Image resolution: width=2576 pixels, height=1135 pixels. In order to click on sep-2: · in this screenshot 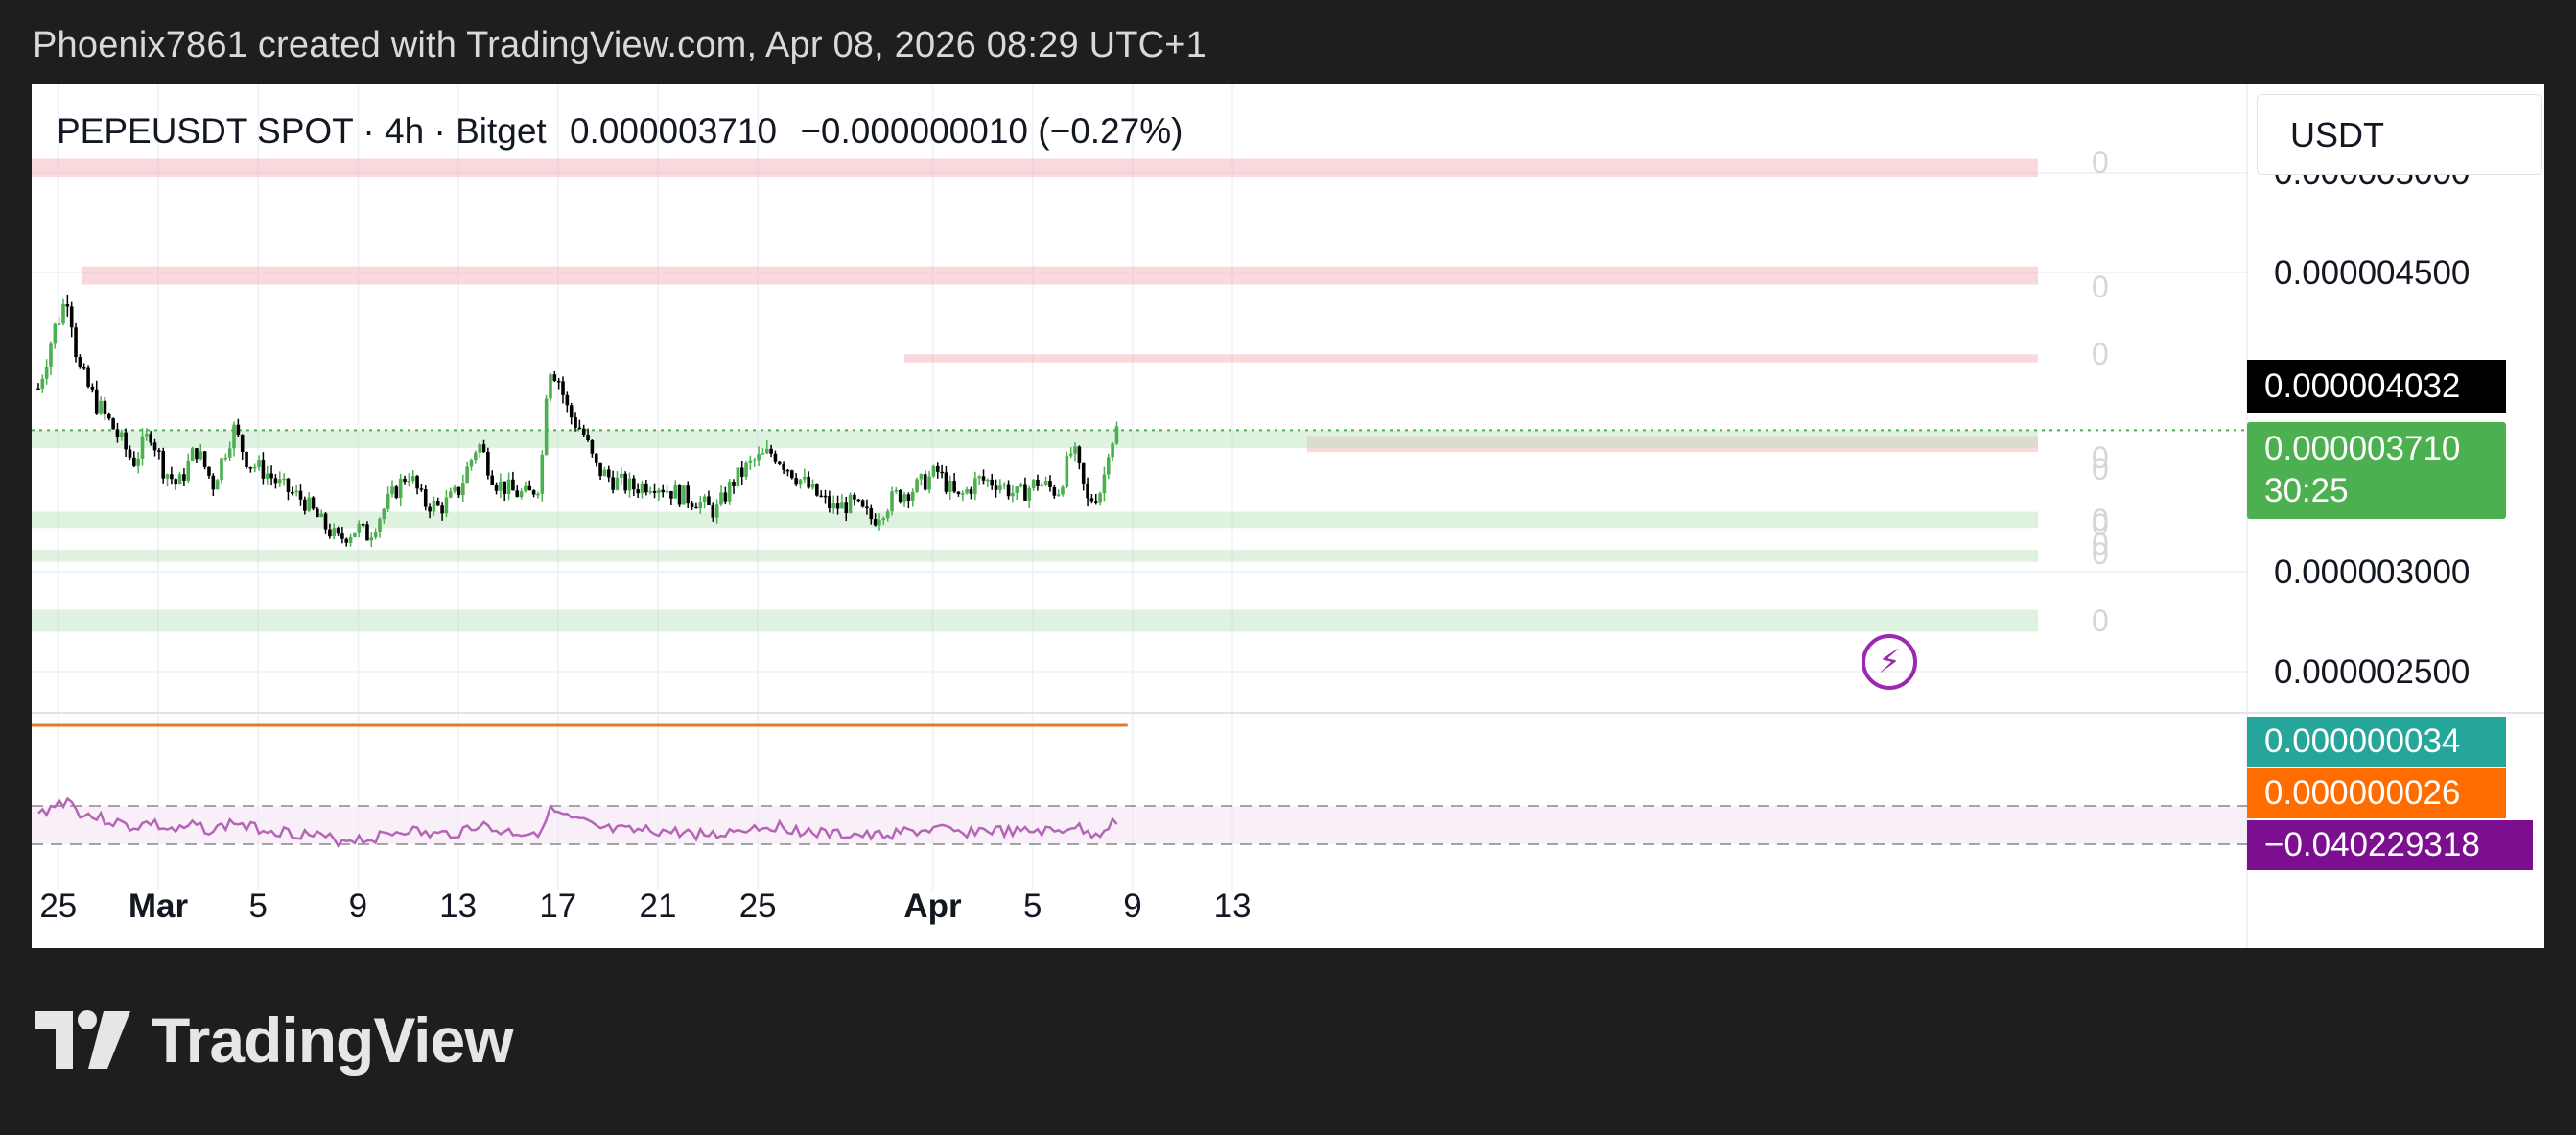, I will do `click(440, 131)`.